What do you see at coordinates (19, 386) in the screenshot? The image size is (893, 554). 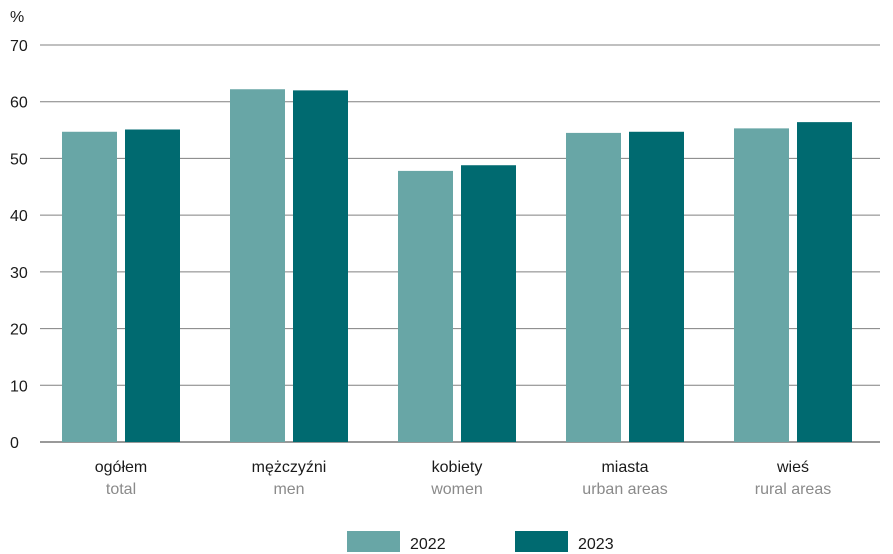 I see `y-tick-label: 10` at bounding box center [19, 386].